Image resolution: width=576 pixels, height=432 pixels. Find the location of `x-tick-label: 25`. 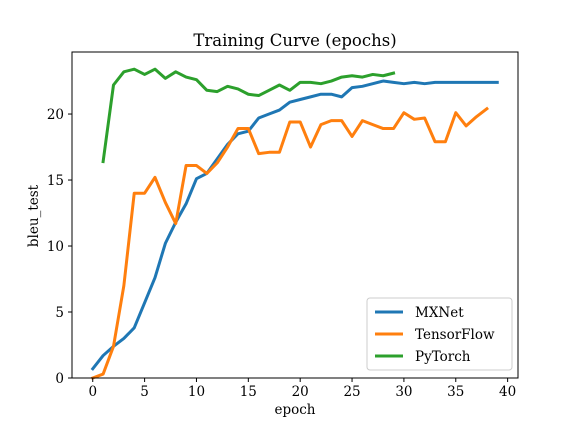

x-tick-label: 25 is located at coordinates (351, 392).